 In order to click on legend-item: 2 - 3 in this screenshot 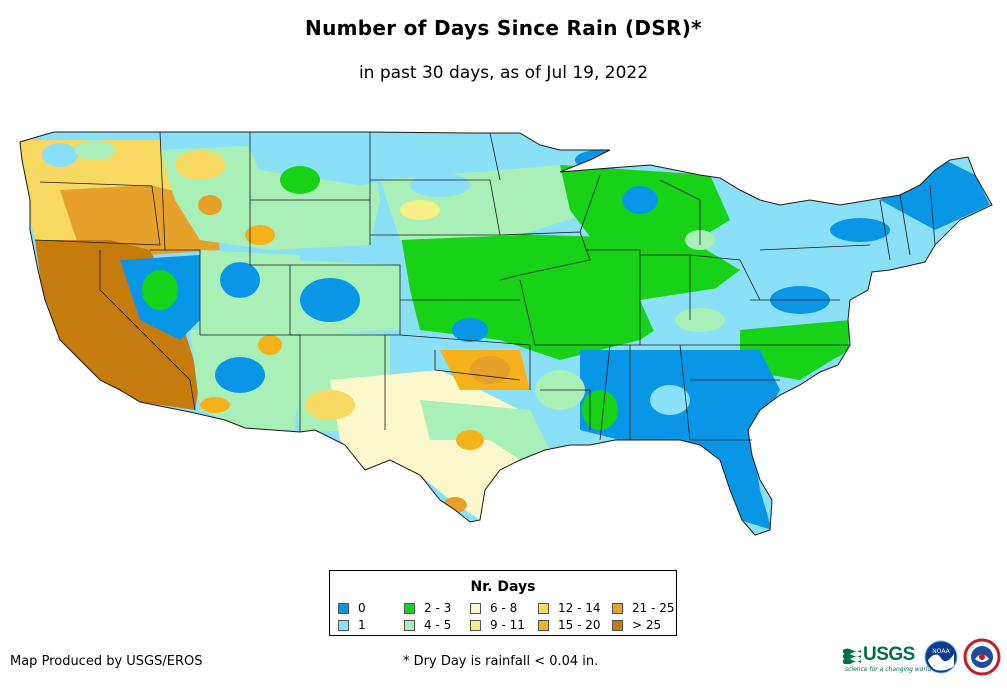, I will do `click(427, 608)`.